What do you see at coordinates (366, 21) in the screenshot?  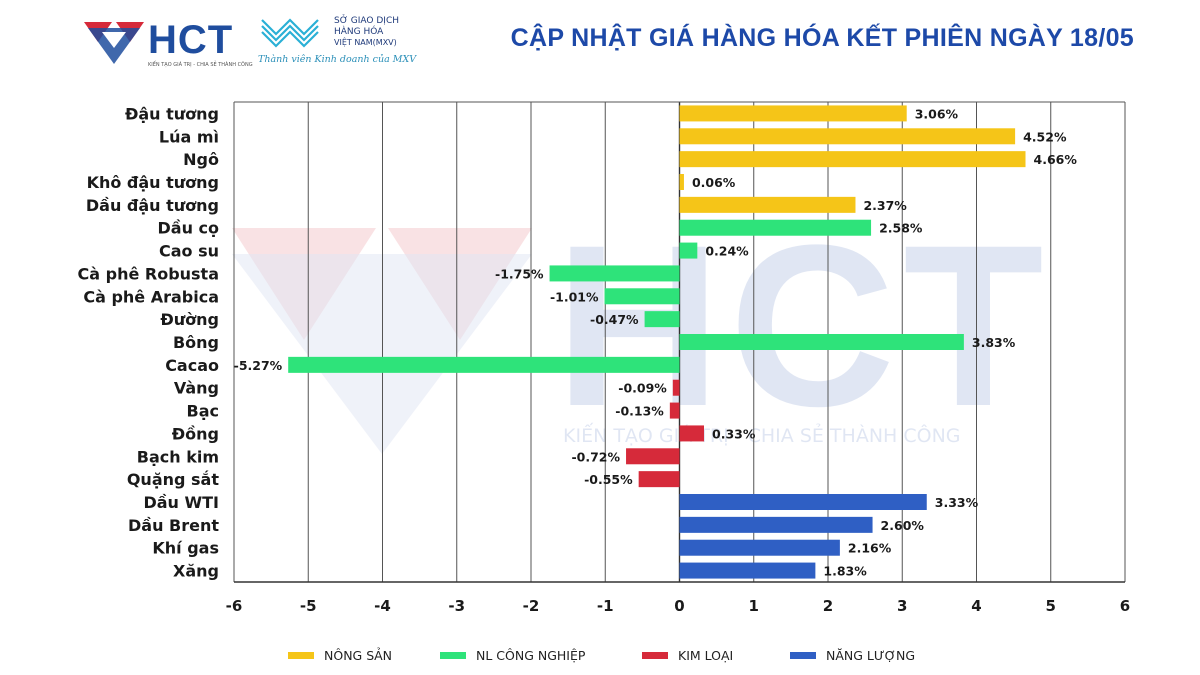 I see `mxv-logo-line1: SỞ GIAO DỊCH` at bounding box center [366, 21].